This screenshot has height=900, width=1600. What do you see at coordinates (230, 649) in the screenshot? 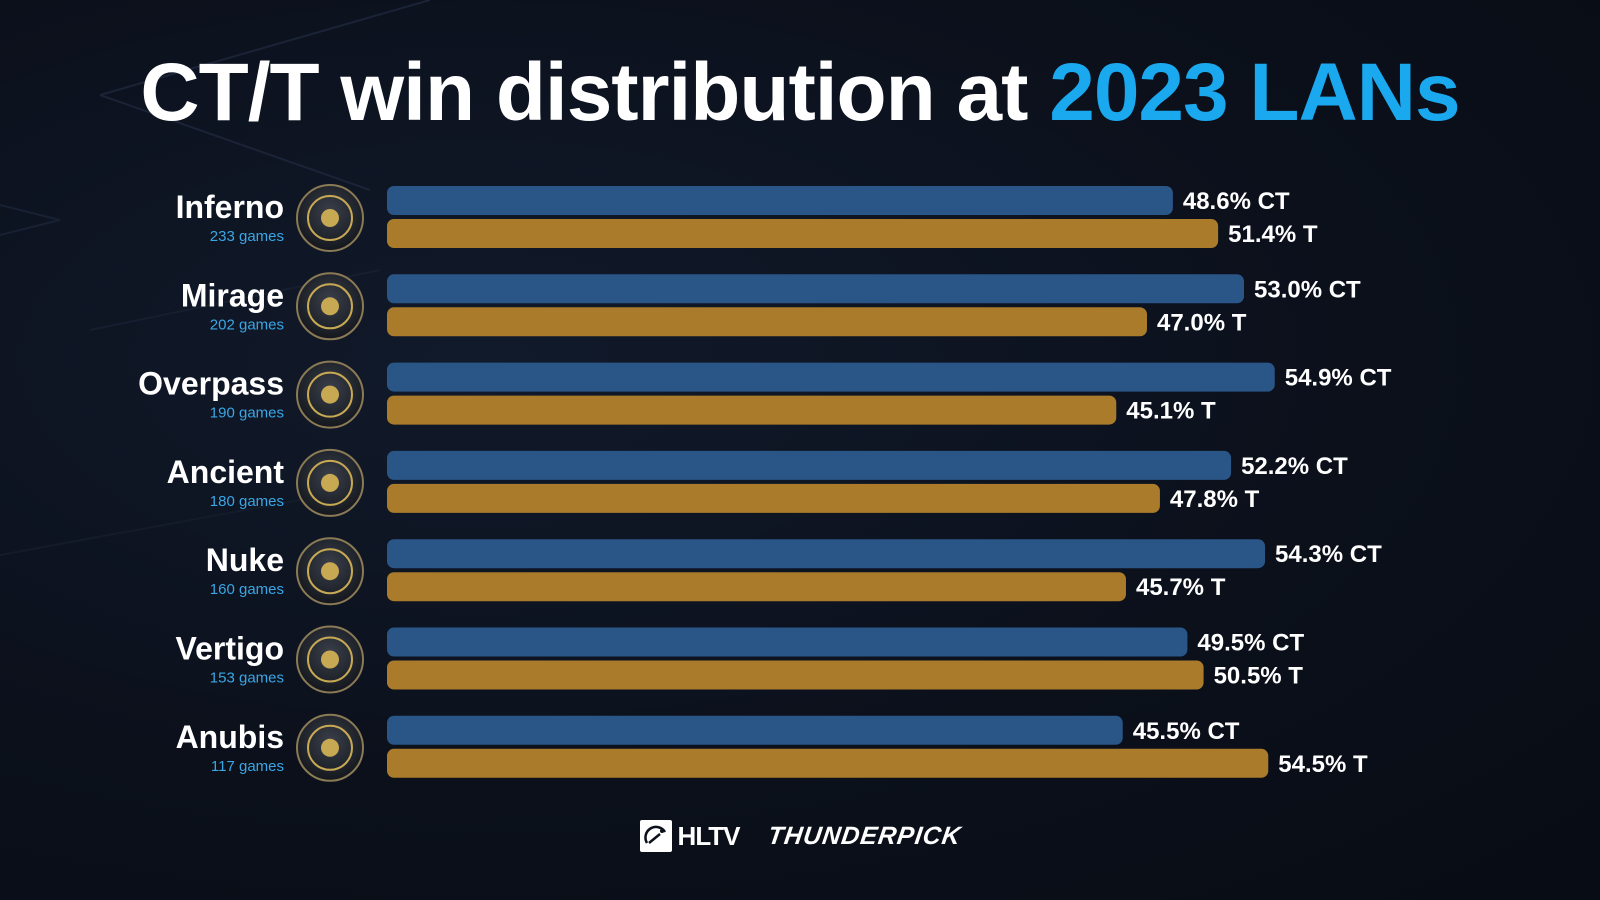
I see `map-name-label: Vertigo` at bounding box center [230, 649].